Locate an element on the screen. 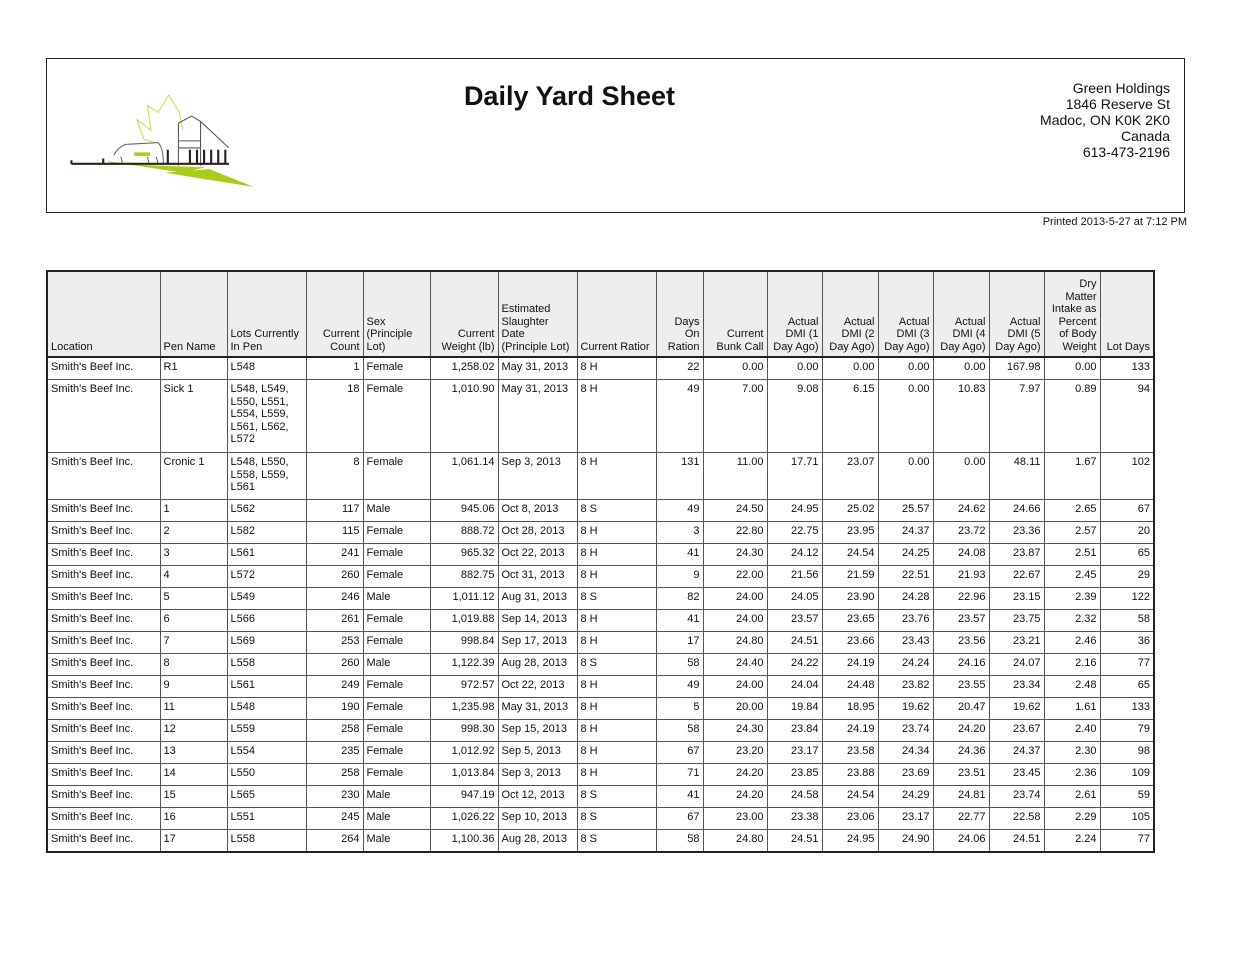  table-cell: L569 is located at coordinates (266, 642).